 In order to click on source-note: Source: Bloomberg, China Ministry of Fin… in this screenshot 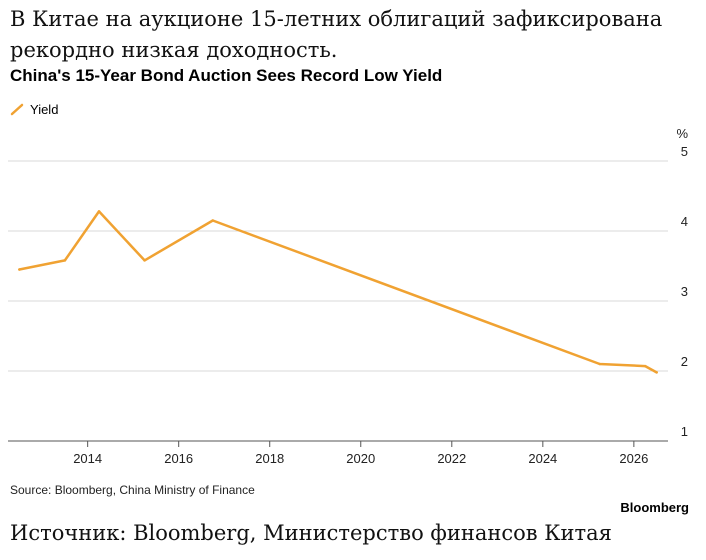, I will do `click(132, 490)`.